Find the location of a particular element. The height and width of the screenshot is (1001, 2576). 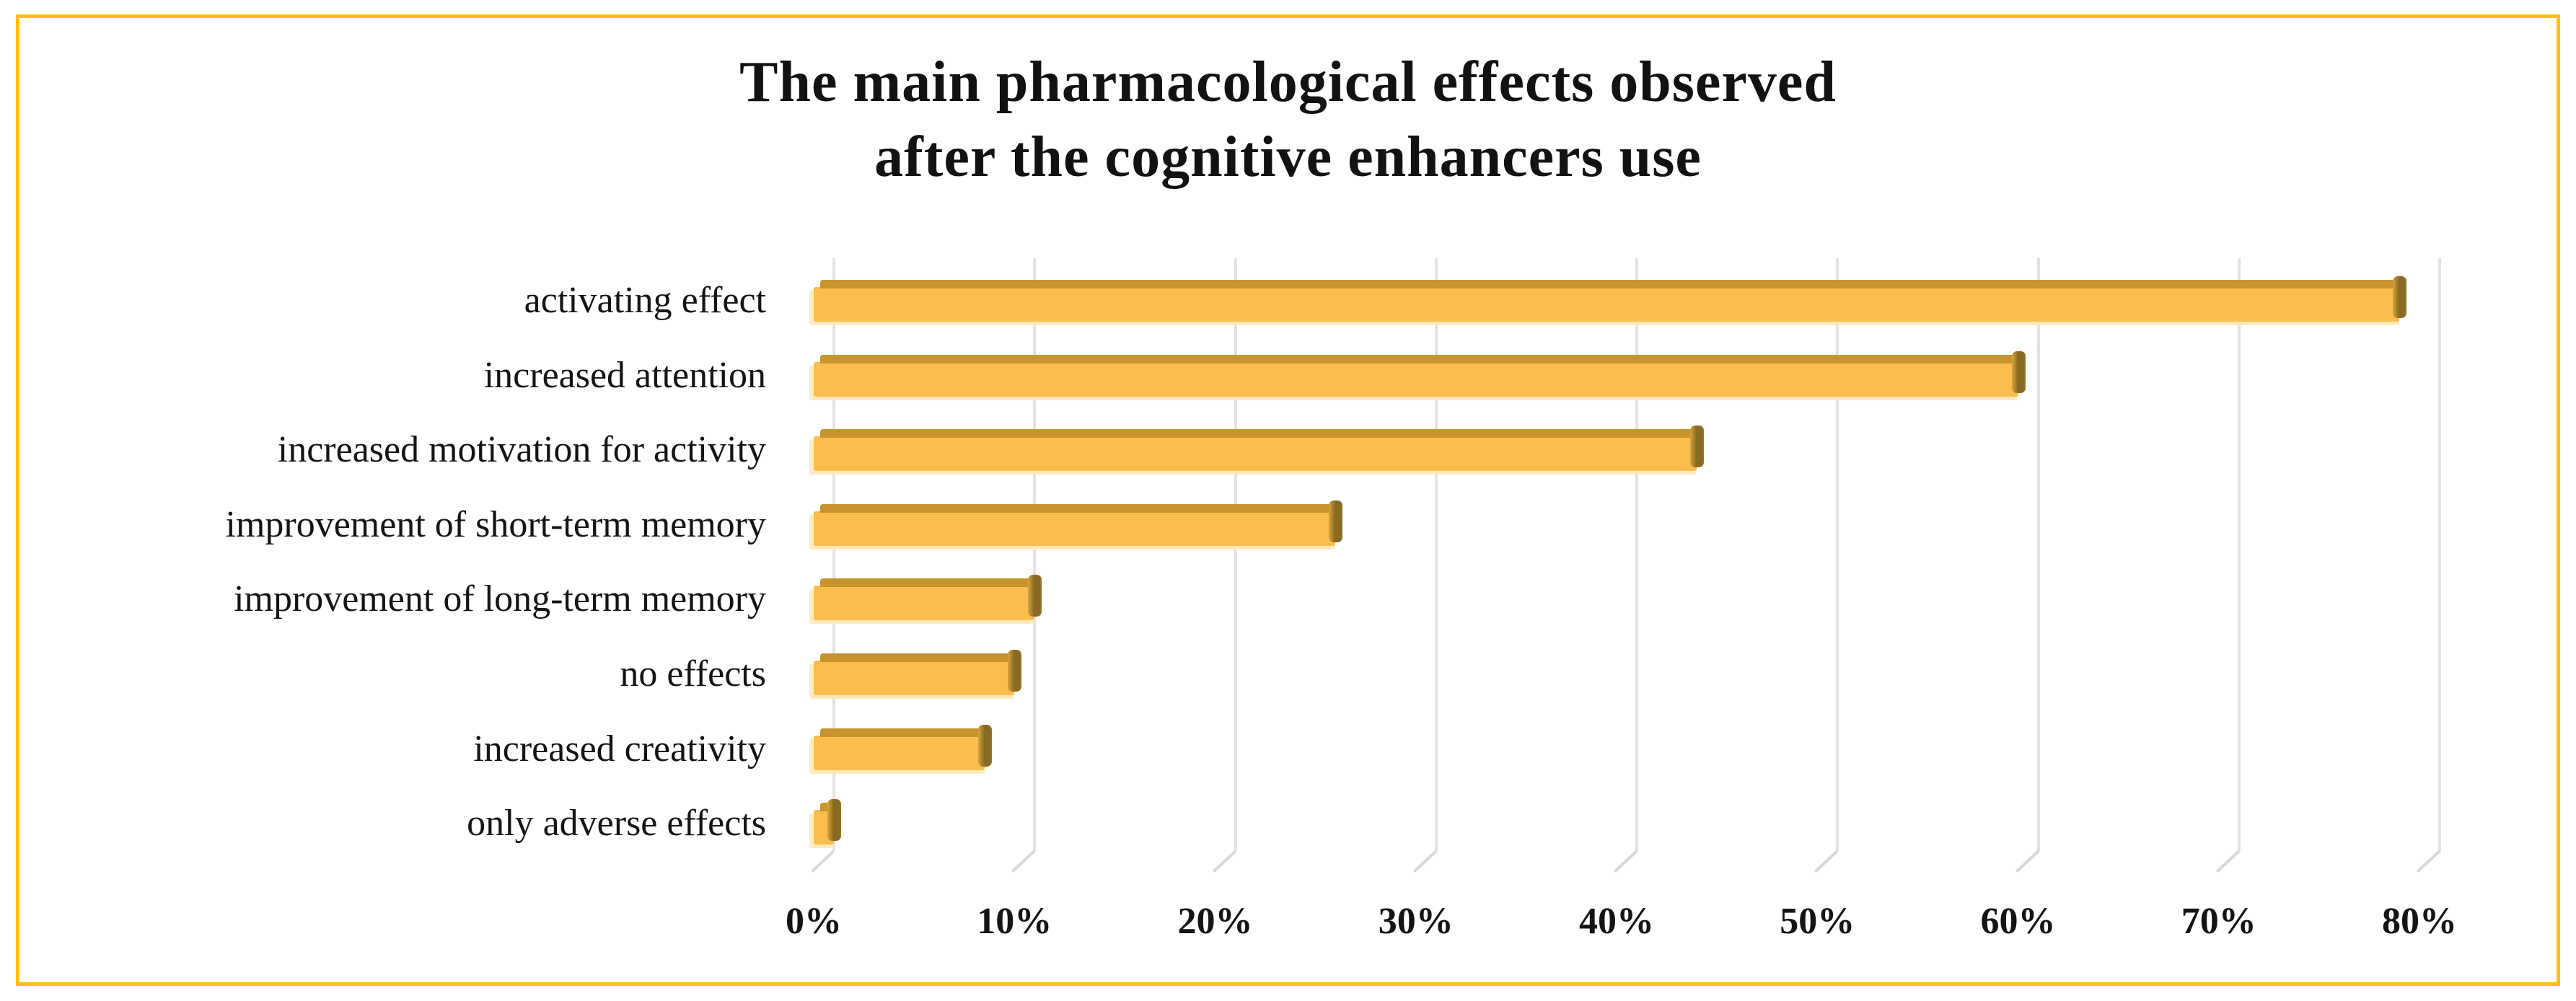

category-label-improvement-of-long-term-memory: improvement of long-term memory is located at coordinates (500, 598).